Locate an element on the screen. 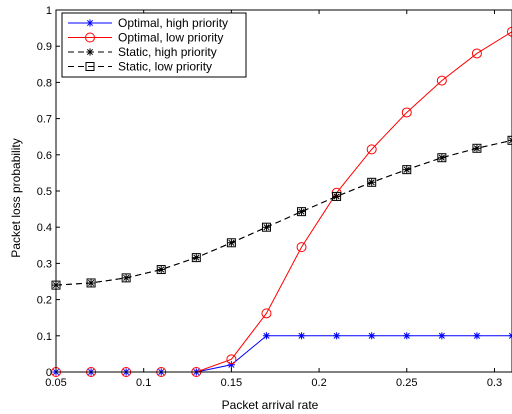 The width and height of the screenshot is (512, 414). x-axis-label: Packet arrival rate is located at coordinates (270, 405).